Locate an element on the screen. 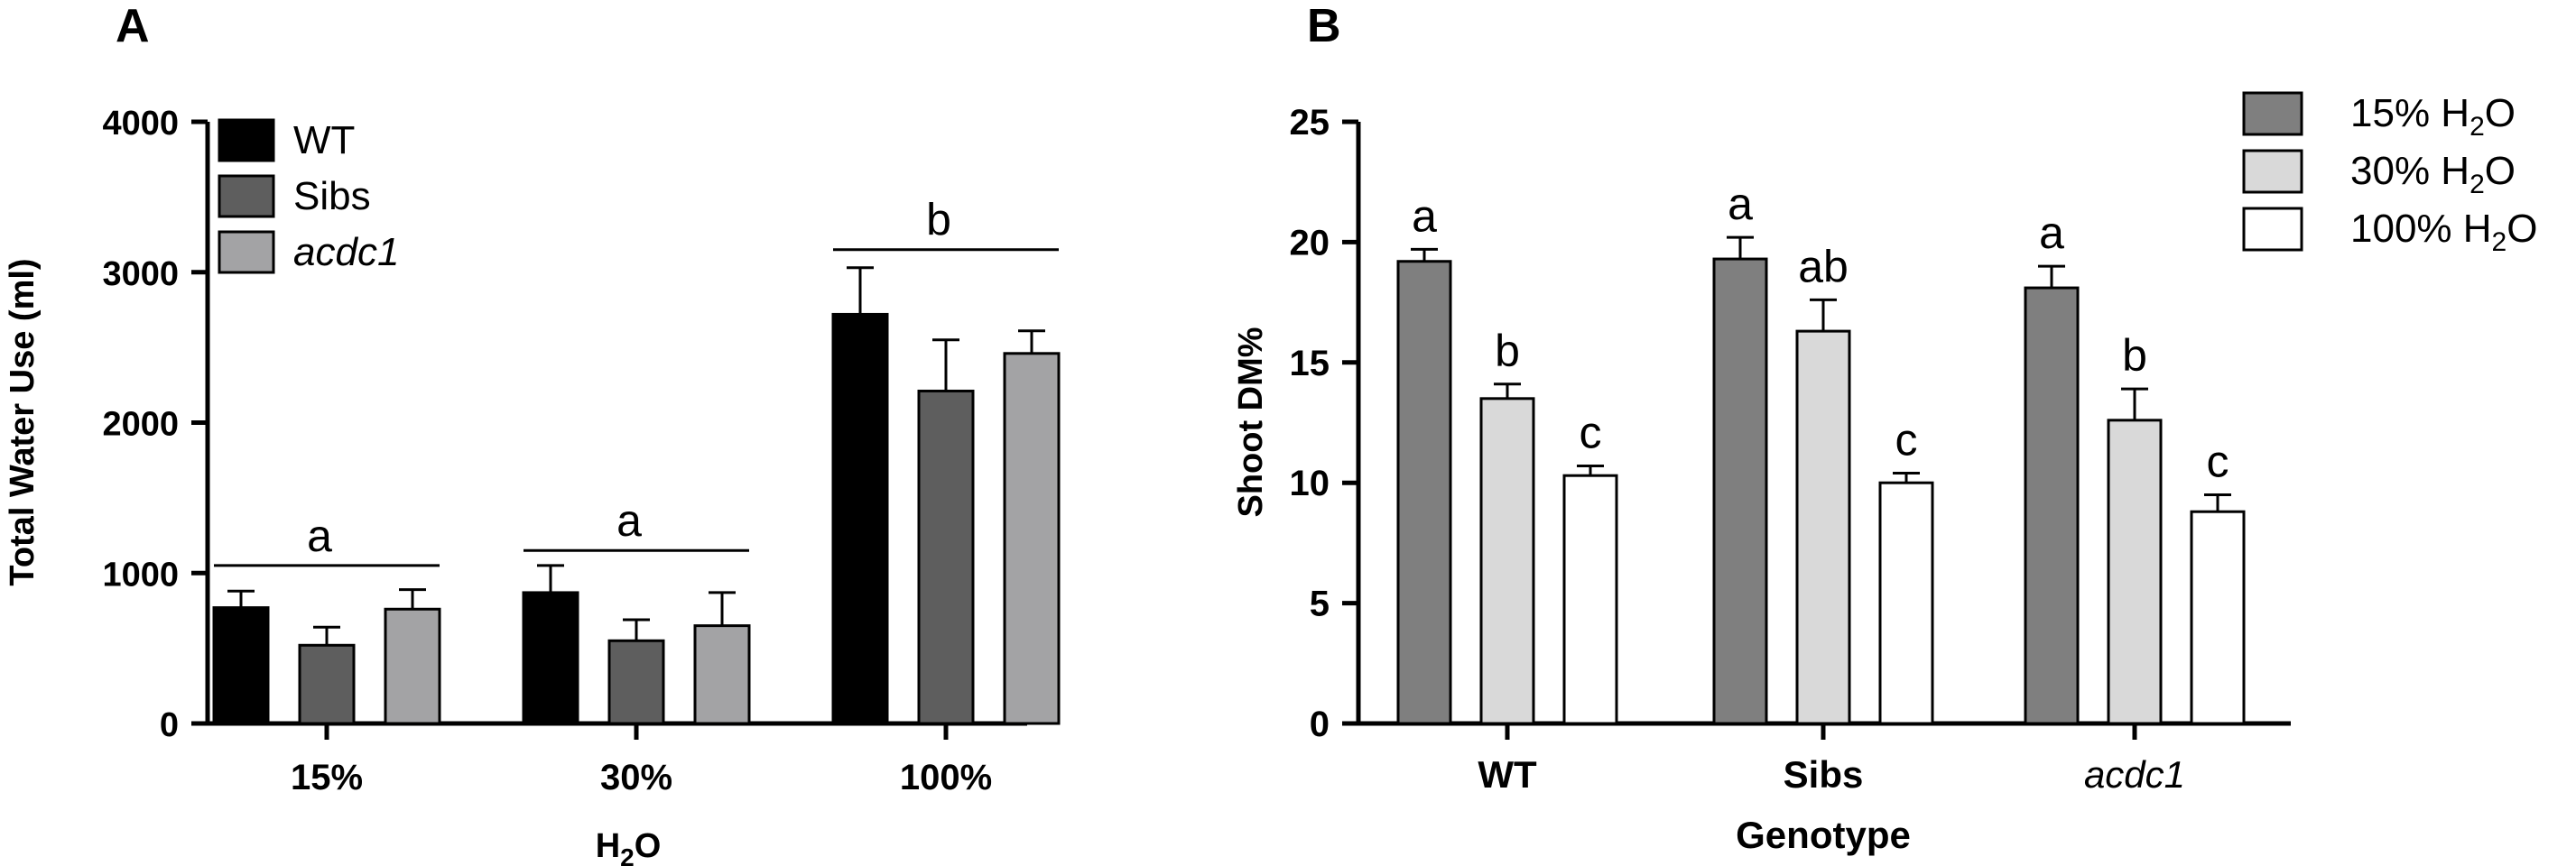 The image size is (2576, 866). a-legend-label: WT is located at coordinates (324, 140).